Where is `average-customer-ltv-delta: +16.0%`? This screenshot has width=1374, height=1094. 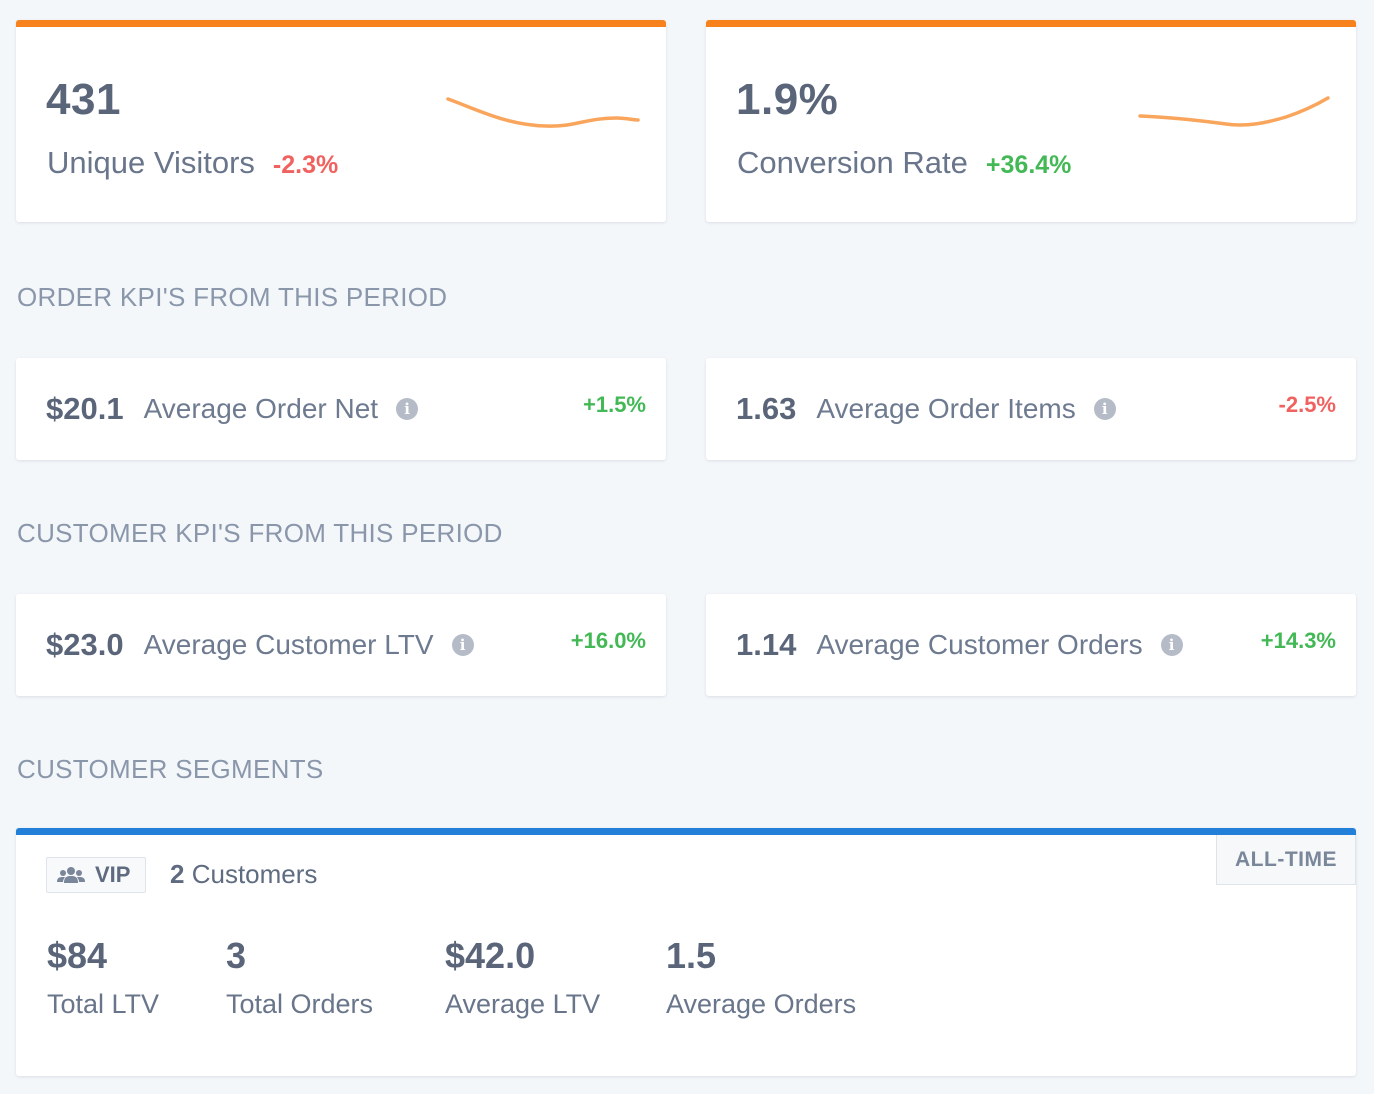 average-customer-ltv-delta: +16.0% is located at coordinates (608, 640).